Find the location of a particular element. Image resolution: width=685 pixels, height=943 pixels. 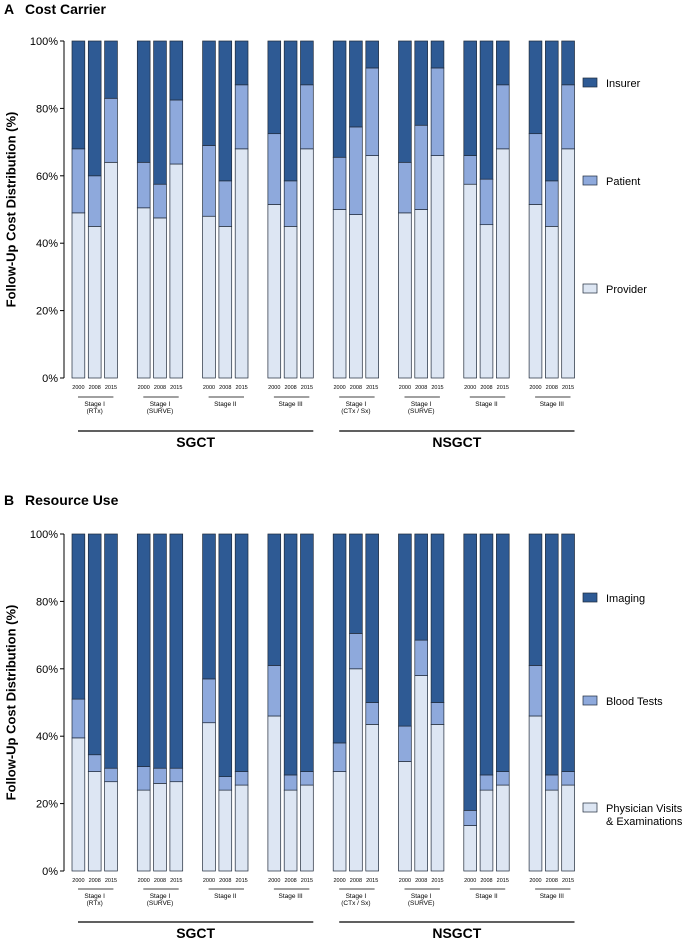

panel-a-y-tick-label: 60% is located at coordinates (47, 177).